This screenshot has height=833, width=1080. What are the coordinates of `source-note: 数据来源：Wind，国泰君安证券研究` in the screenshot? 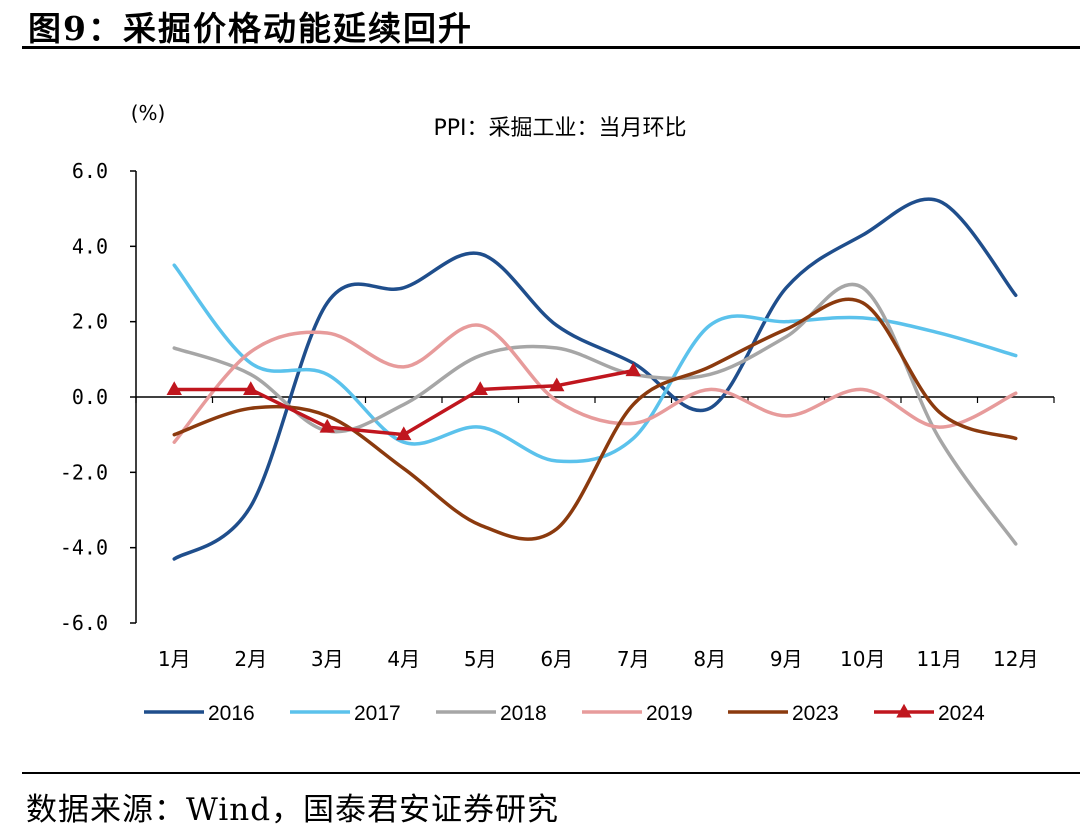 It's located at (293, 810).